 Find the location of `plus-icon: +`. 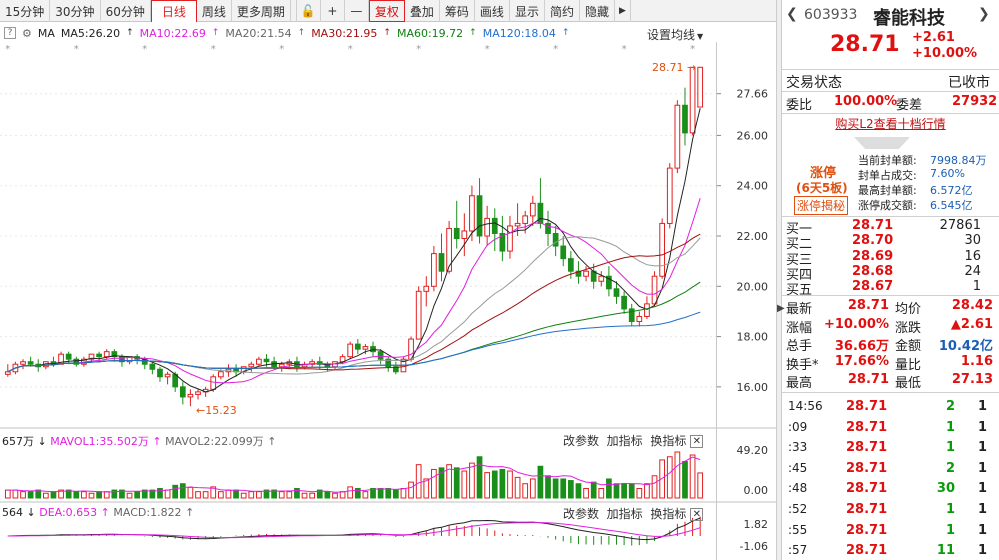

plus-icon: + is located at coordinates (333, 11).